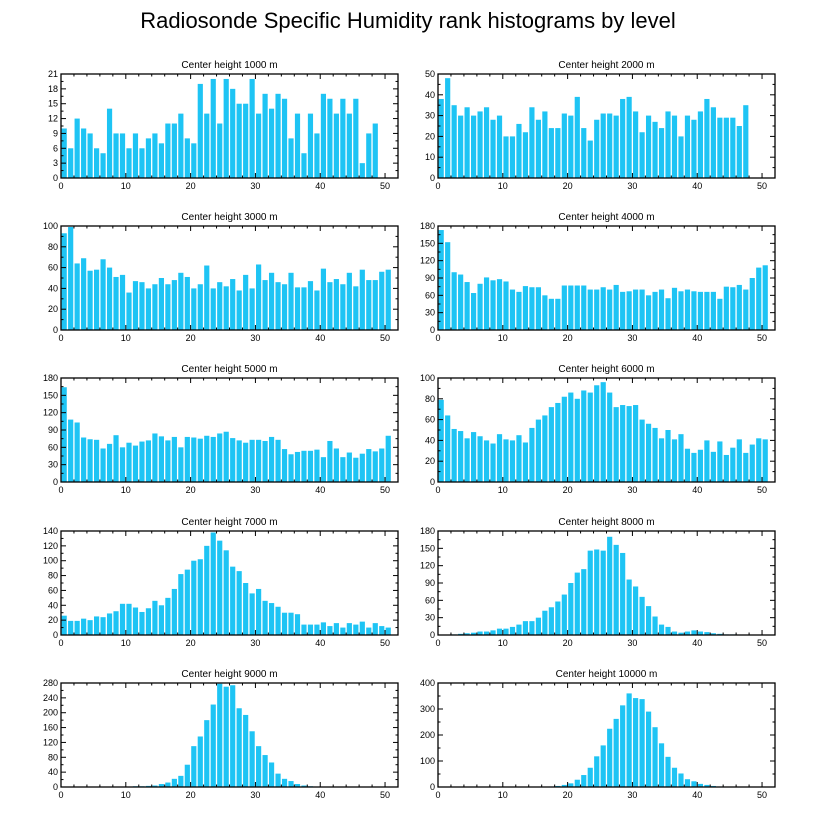  Describe the element at coordinates (430, 278) in the screenshot. I see `y-tick-label: 90` at that location.